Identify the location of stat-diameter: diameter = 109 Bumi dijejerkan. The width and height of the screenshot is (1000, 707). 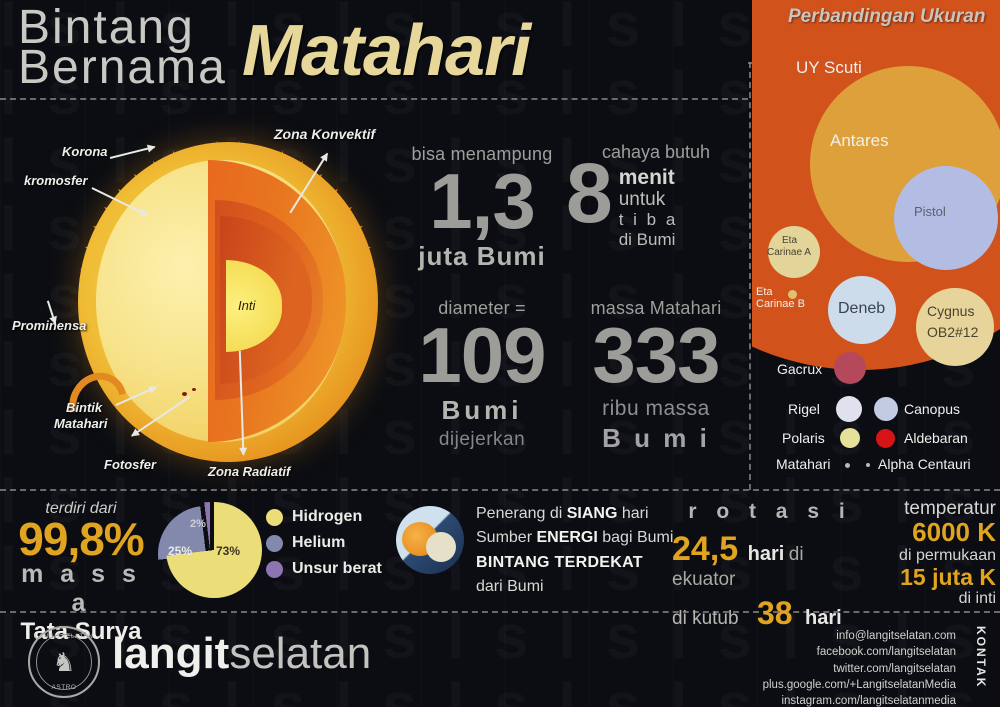
(482, 374).